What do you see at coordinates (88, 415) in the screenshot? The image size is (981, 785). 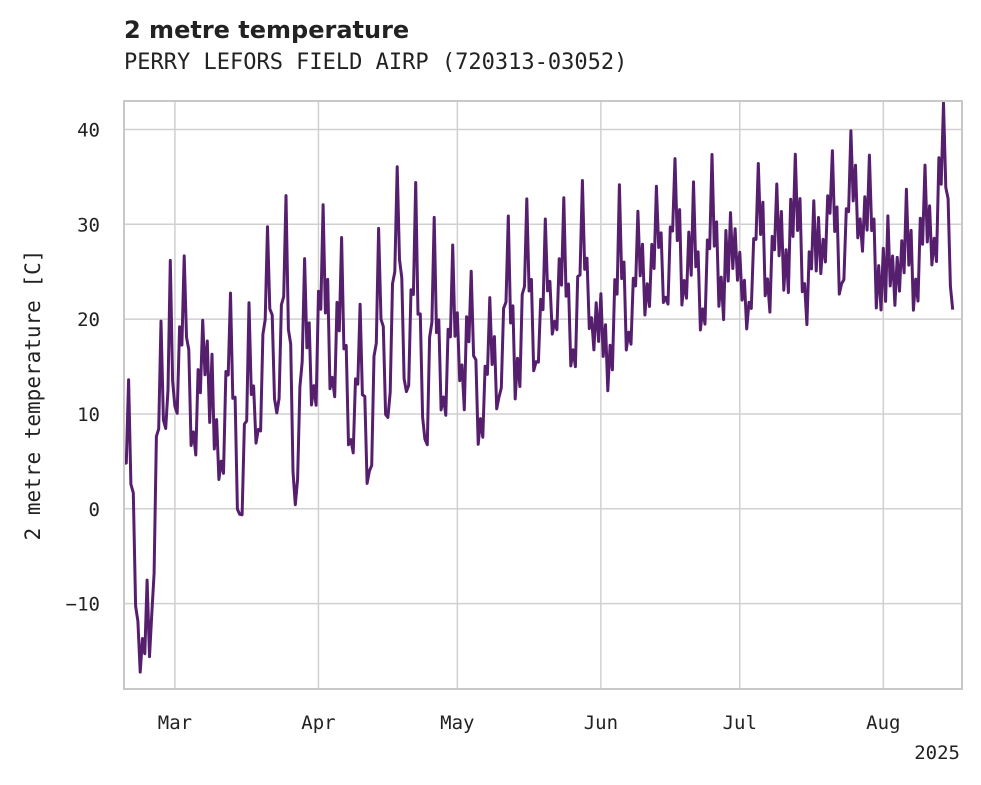 I see `y-tick-label: 10` at bounding box center [88, 415].